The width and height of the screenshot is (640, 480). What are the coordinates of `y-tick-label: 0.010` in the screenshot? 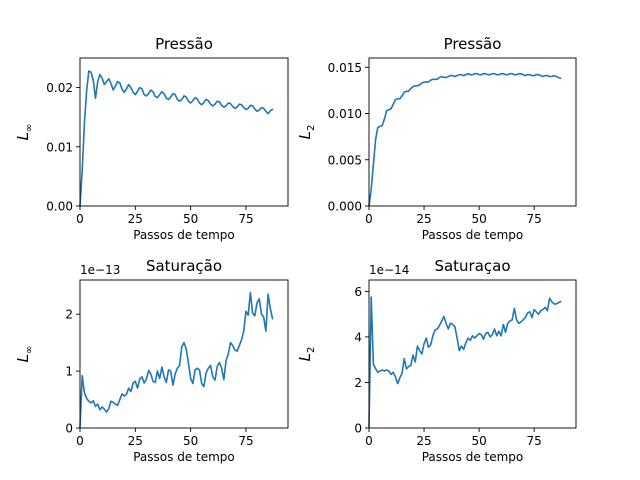 It's located at (345, 114).